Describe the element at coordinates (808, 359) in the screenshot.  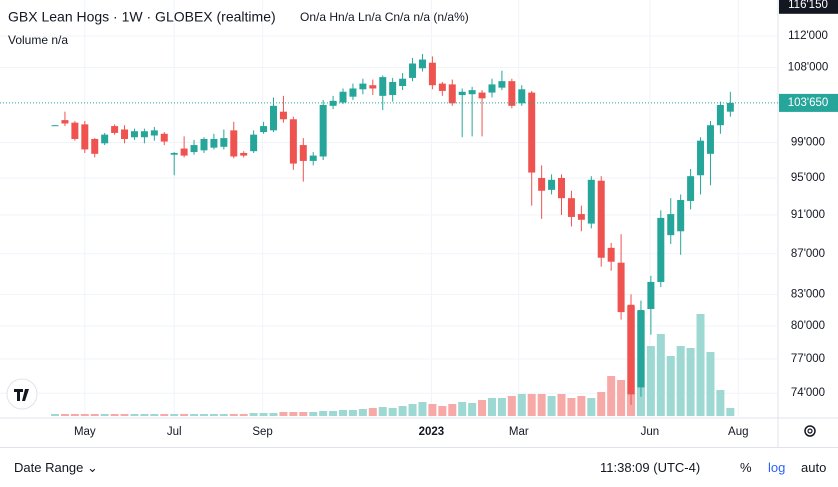
I see `y-tick-label: 77'000` at that location.